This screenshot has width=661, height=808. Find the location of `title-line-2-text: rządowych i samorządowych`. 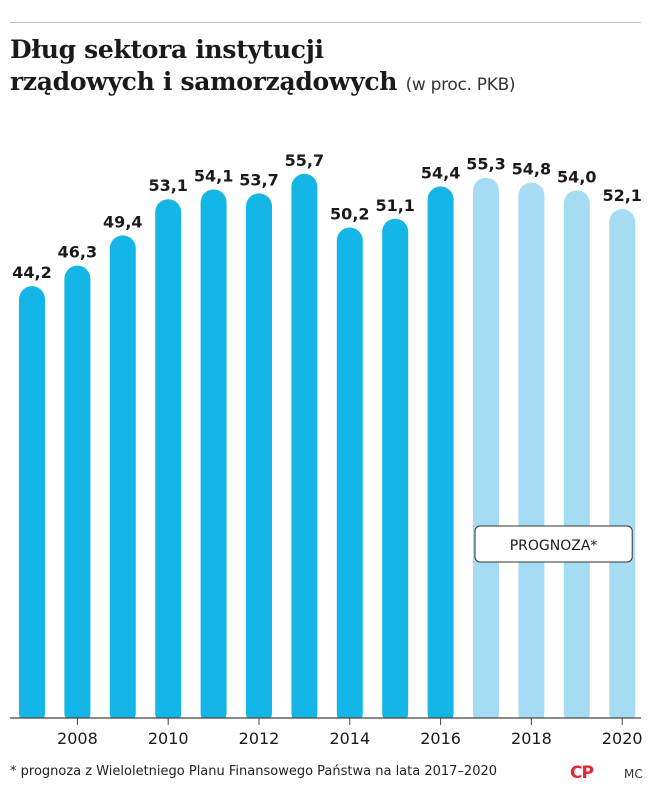

title-line-2-text: rządowych i samorządowych is located at coordinates (204, 81).